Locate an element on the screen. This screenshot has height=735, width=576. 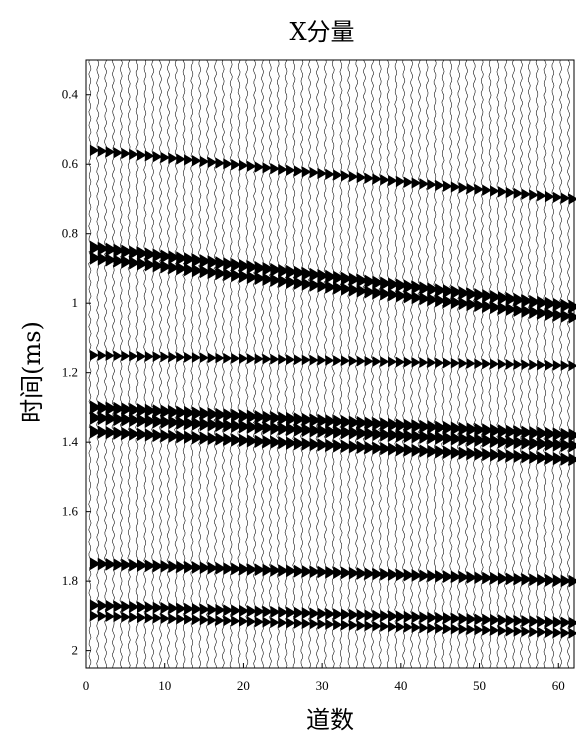
x-tick-label: 50 is located at coordinates (479, 685).